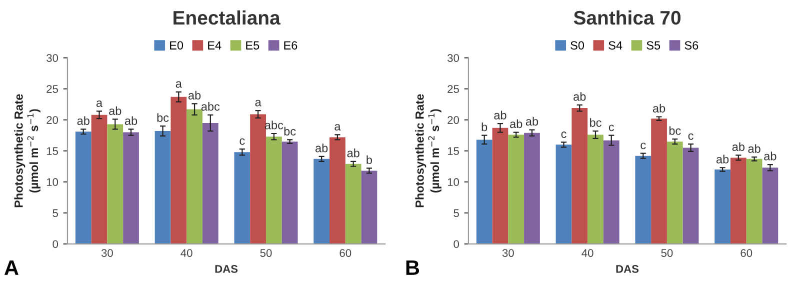 The height and width of the screenshot is (282, 794). Describe the element at coordinates (577, 45) in the screenshot. I see `legend-label: S0` at that location.